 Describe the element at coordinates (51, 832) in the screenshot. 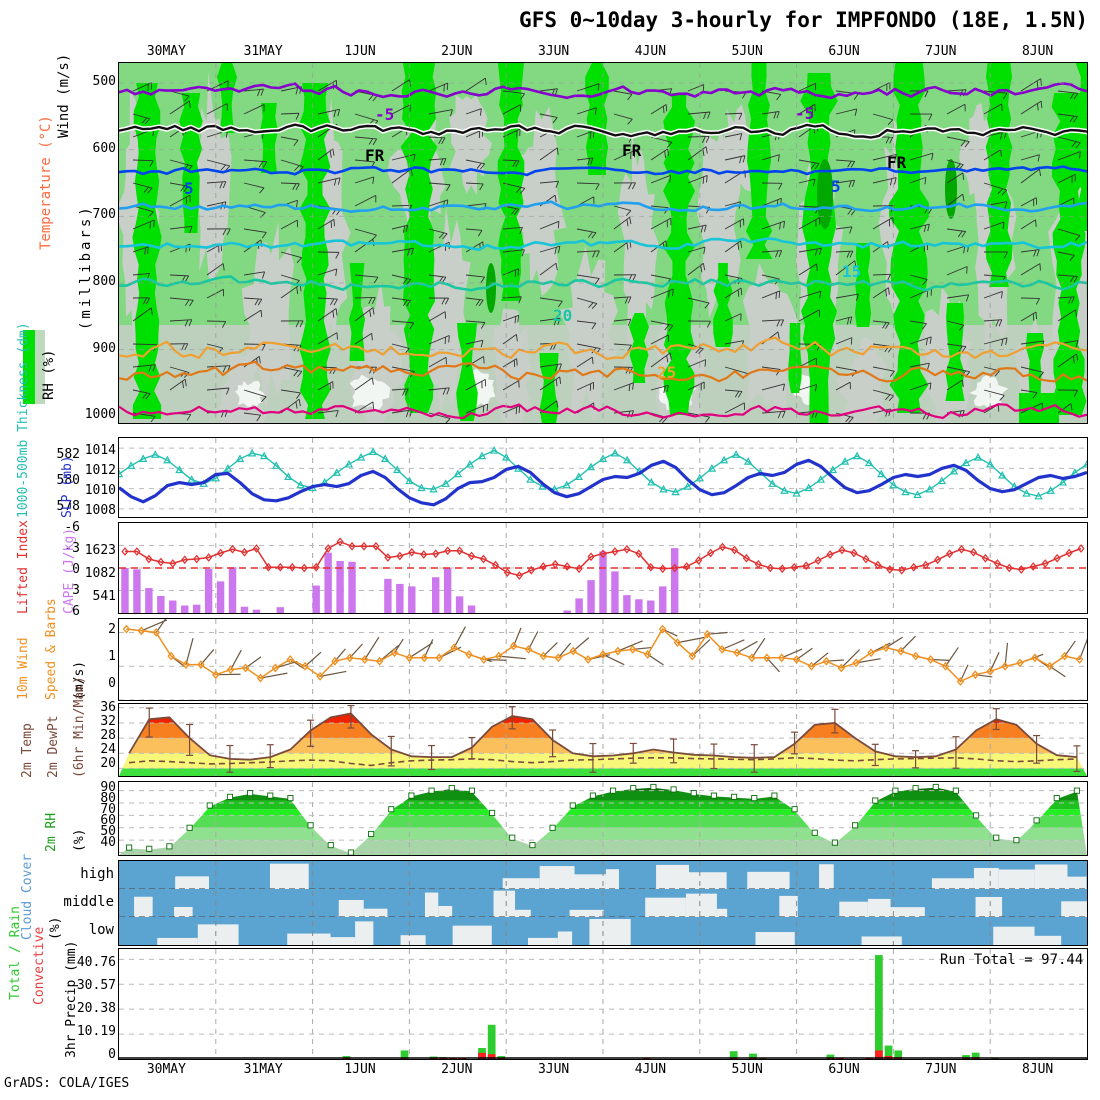

I see `axis-title-rh2m: 2m RH` at that location.